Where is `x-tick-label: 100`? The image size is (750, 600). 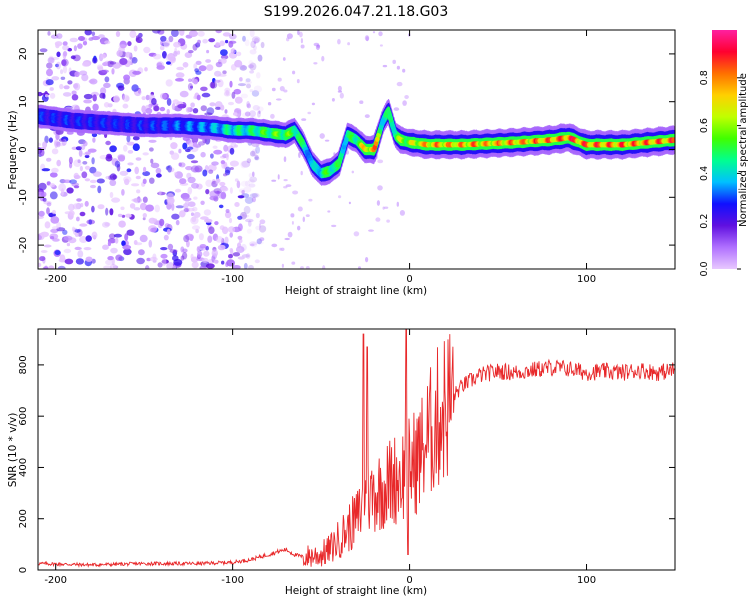 x-tick-label: 100 is located at coordinates (586, 279).